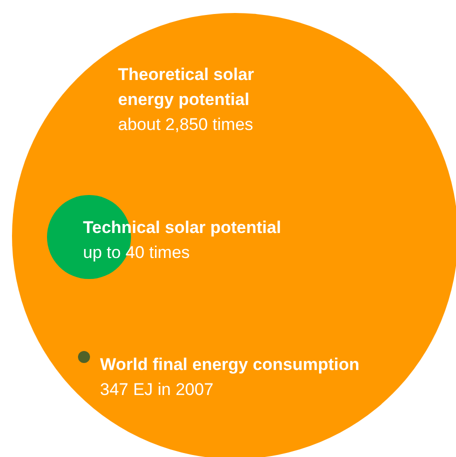 Image resolution: width=456 pixels, height=457 pixels. I want to click on text: 347 EJ in 2007, so click(157, 389).